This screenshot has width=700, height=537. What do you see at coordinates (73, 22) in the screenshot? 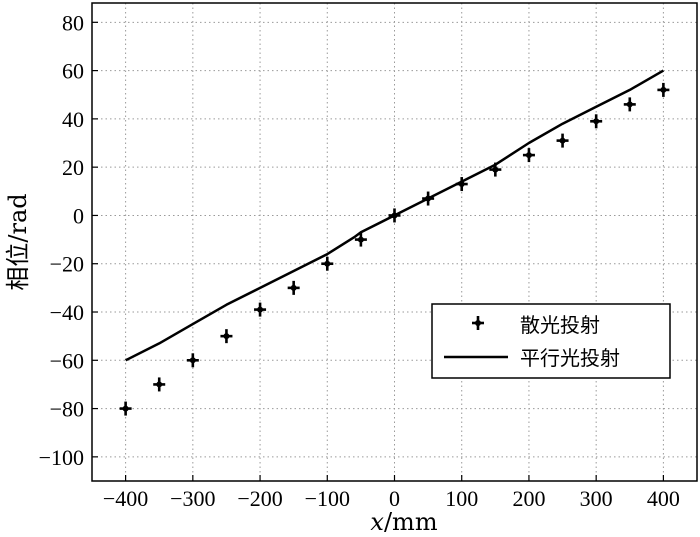
I see `y-tick-label: 80` at bounding box center [73, 22].